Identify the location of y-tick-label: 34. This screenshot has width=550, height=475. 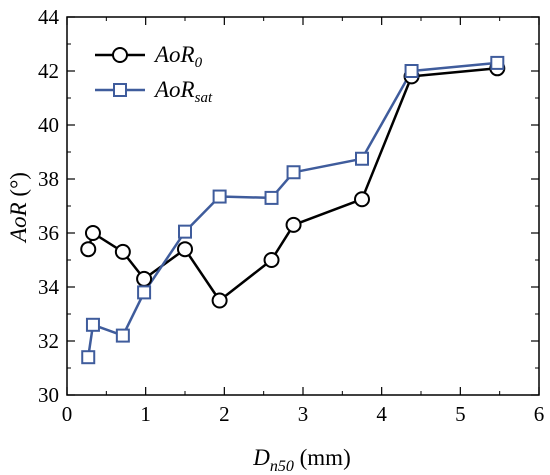
(49, 287).